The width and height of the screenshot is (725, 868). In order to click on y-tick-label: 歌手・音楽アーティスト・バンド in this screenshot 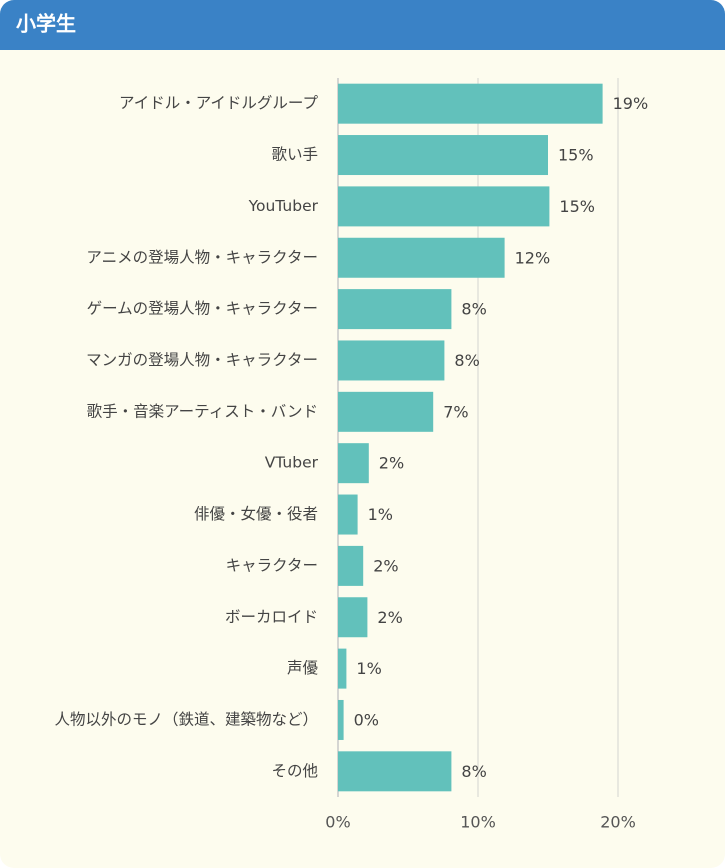, I will do `click(202, 411)`.